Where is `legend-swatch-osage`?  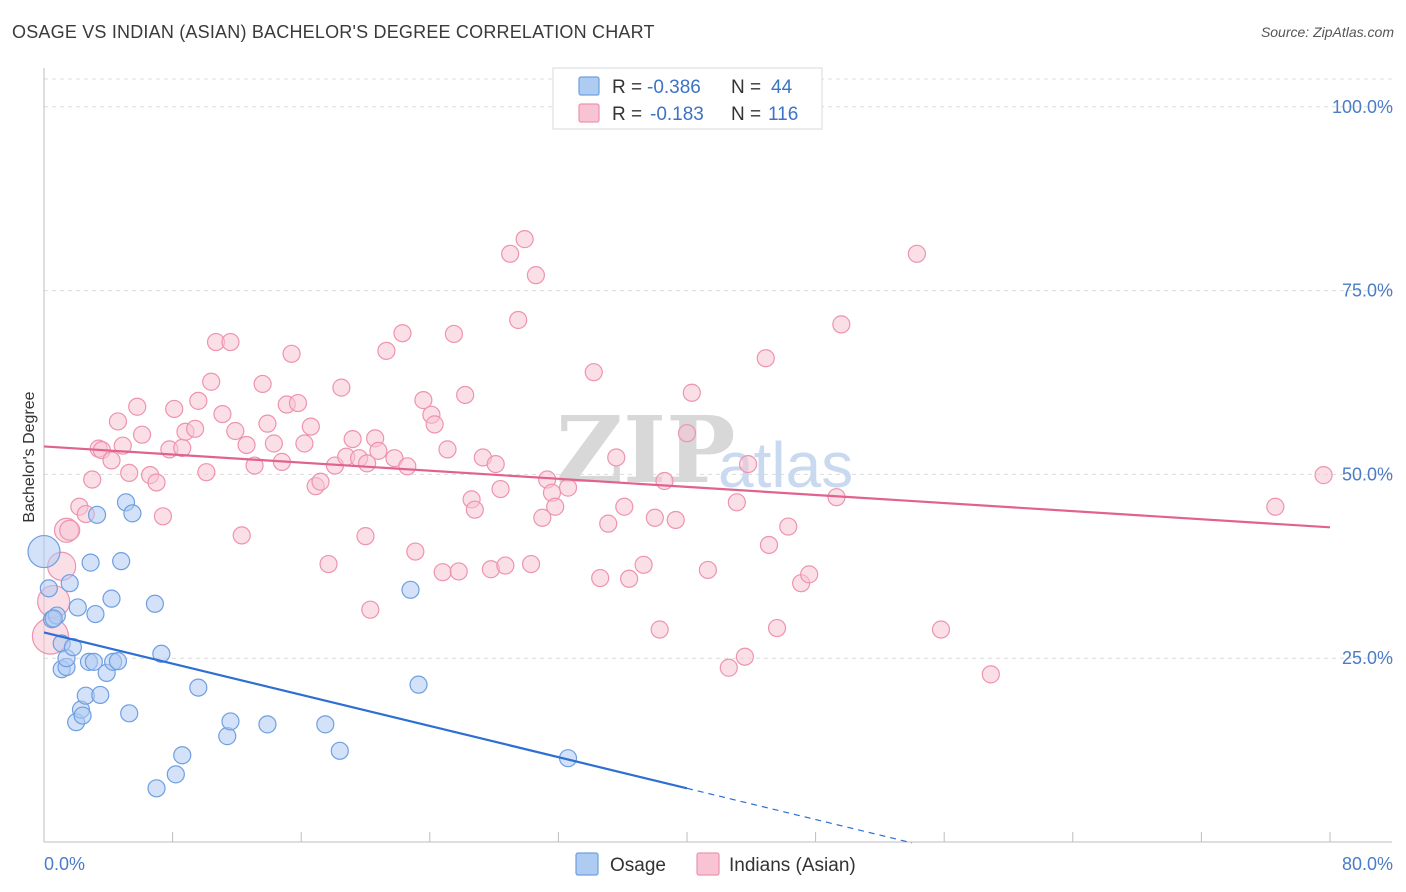
legend-swatch-osage is located at coordinates (589, 86).